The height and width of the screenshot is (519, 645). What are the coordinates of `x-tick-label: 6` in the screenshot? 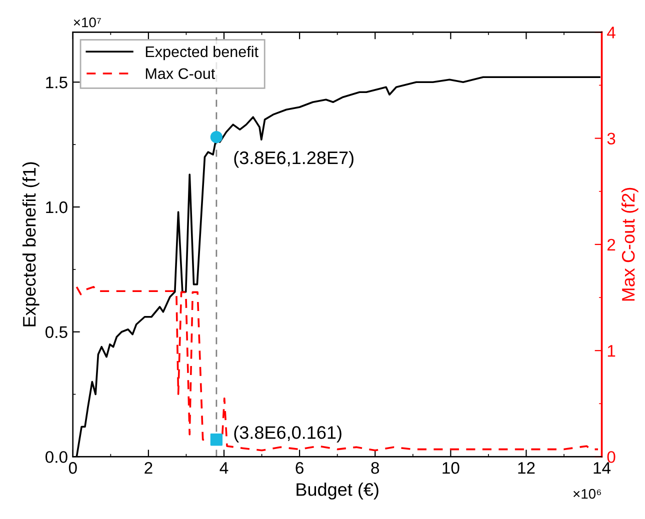 It's located at (300, 468).